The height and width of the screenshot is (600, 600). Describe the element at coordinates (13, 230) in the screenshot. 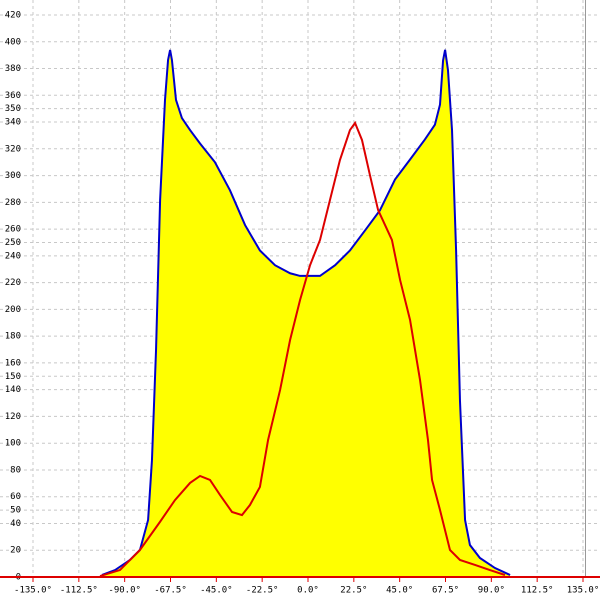

I see `y-tick-label: 260` at that location.